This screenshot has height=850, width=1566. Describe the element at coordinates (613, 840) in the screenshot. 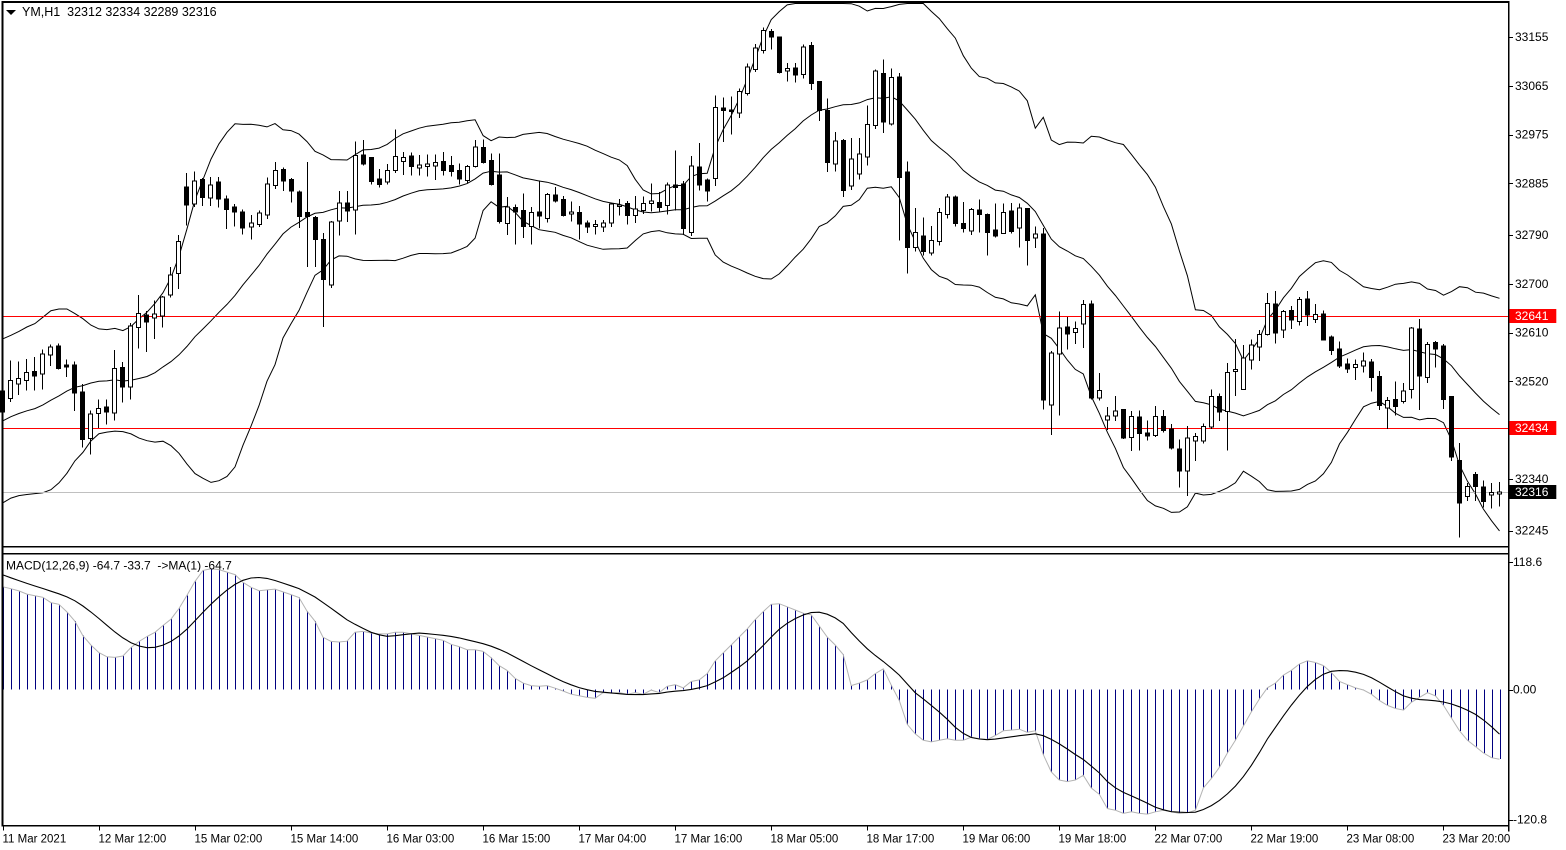

I see `time-label: 17 Mar 04:00` at that location.